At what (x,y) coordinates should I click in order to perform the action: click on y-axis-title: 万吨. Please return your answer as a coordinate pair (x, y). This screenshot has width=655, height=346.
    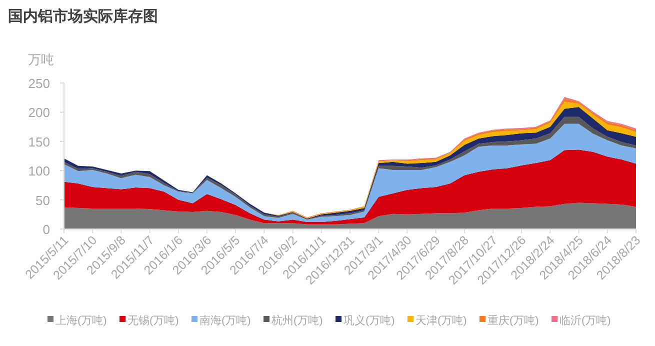
    Looking at the image, I should click on (41, 59).